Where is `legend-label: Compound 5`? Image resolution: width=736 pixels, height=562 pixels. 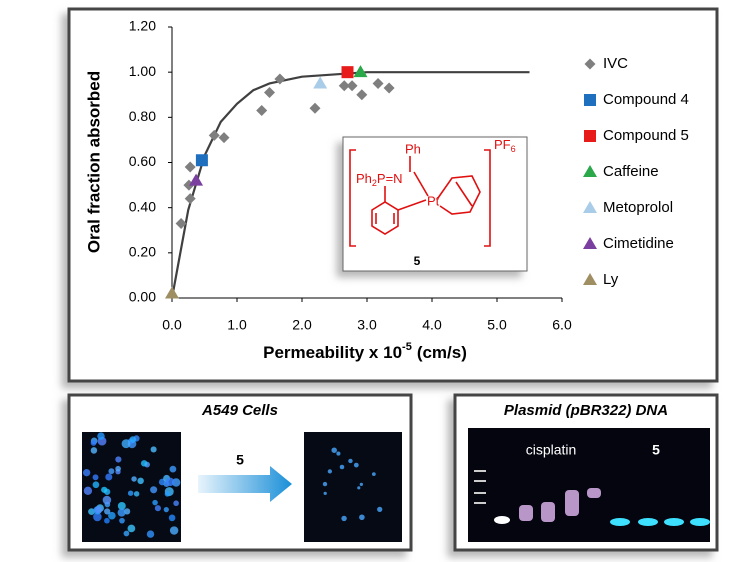
legend-label: Compound 5 is located at coordinates (646, 135).